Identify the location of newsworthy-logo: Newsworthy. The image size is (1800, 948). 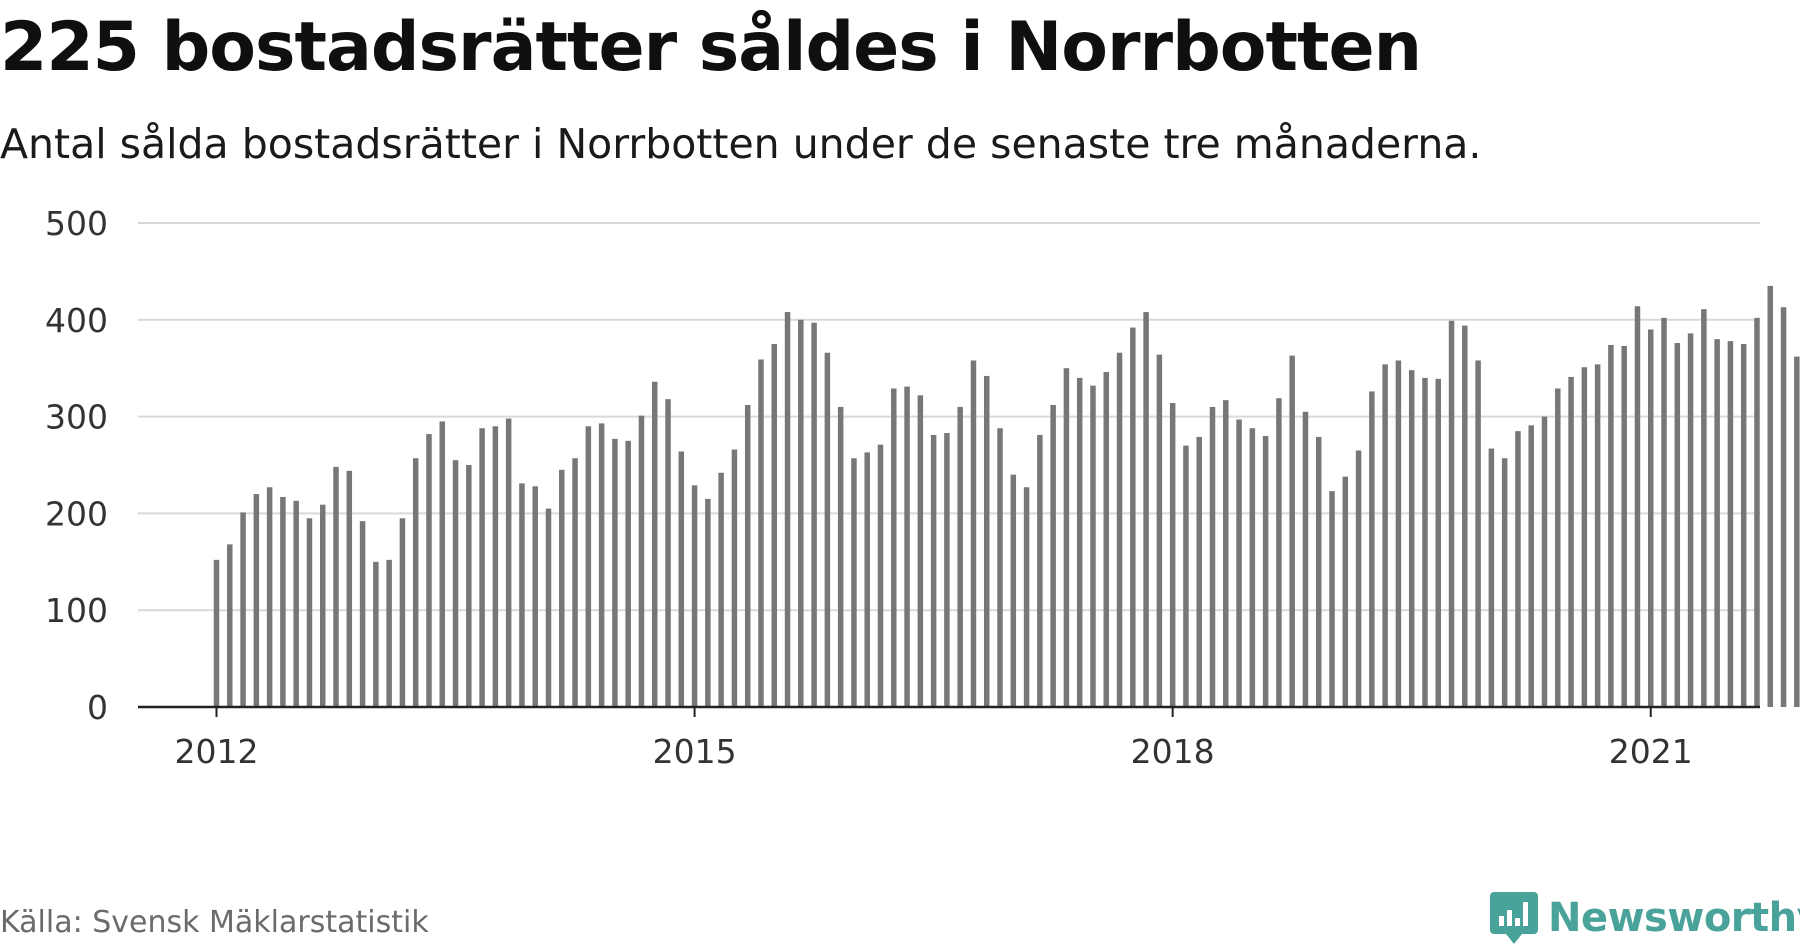
(1645, 918).